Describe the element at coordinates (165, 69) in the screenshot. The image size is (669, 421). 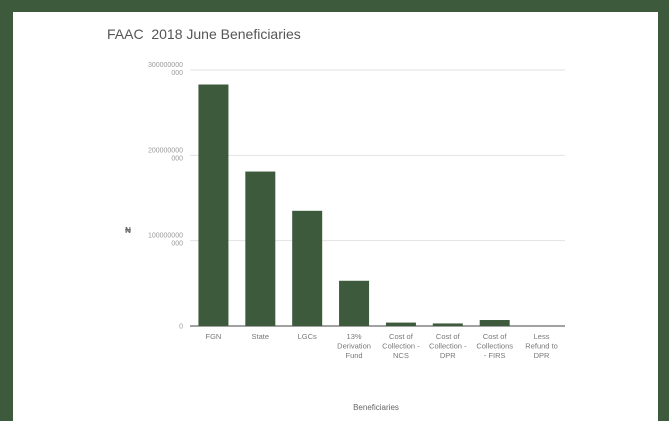
I see `y-tick-label: 300000000 000` at that location.